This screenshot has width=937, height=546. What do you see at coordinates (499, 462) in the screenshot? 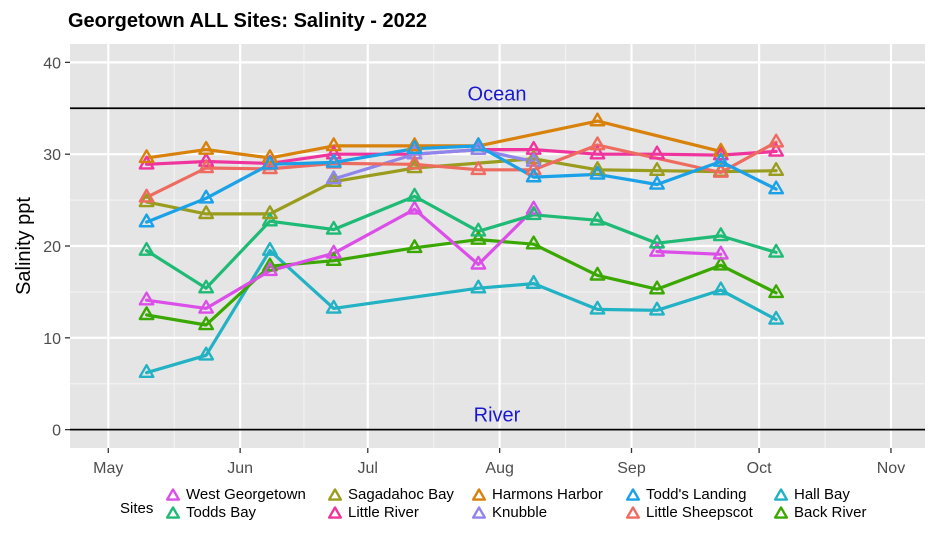
I see `x-axis: May Jun Jul Aug Sep Oct Nov` at bounding box center [499, 462].